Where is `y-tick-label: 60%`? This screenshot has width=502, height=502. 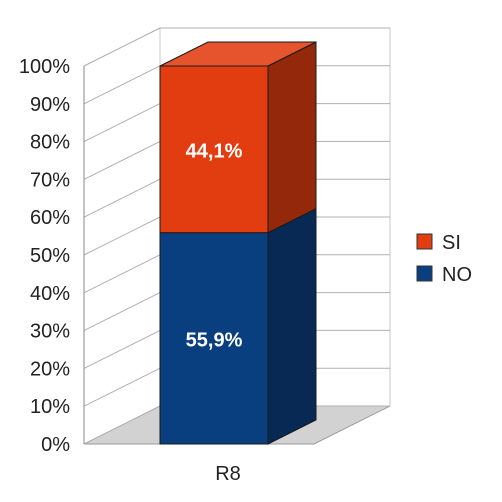 y-tick-label: 60% is located at coordinates (50, 218).